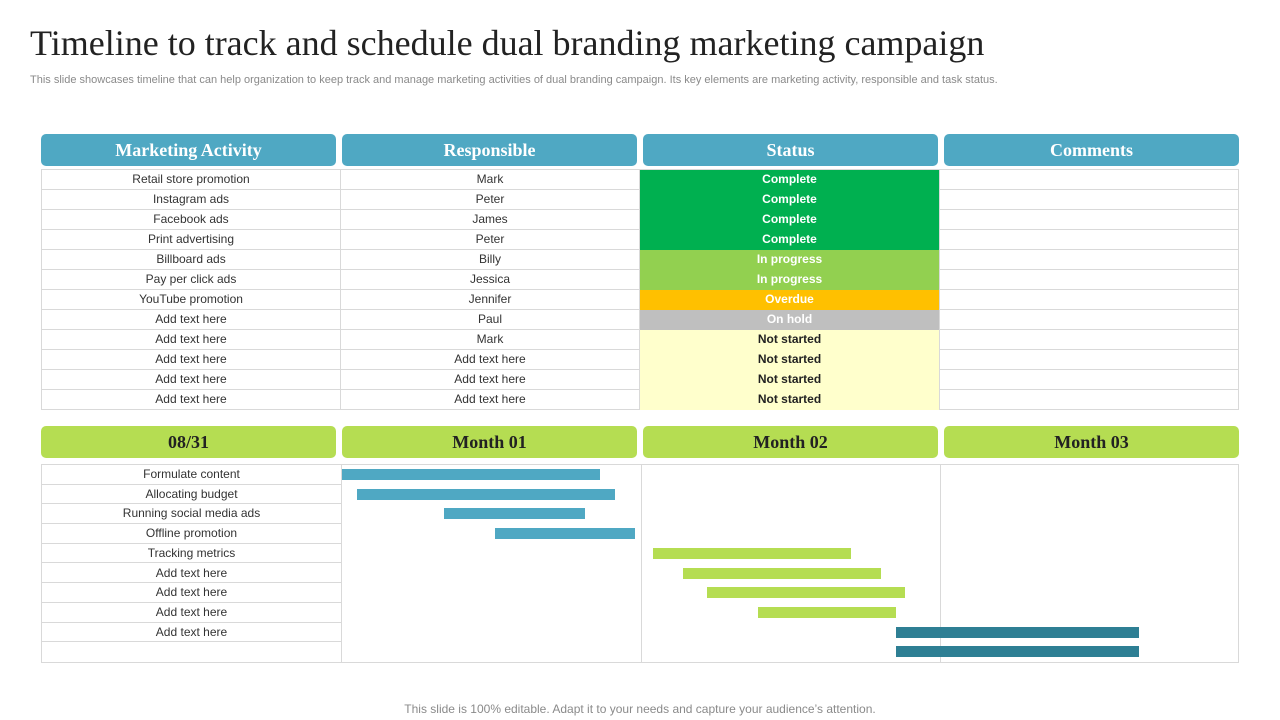 This screenshot has width=1280, height=720. I want to click on activity-cell: Billboard ads, so click(191, 260).